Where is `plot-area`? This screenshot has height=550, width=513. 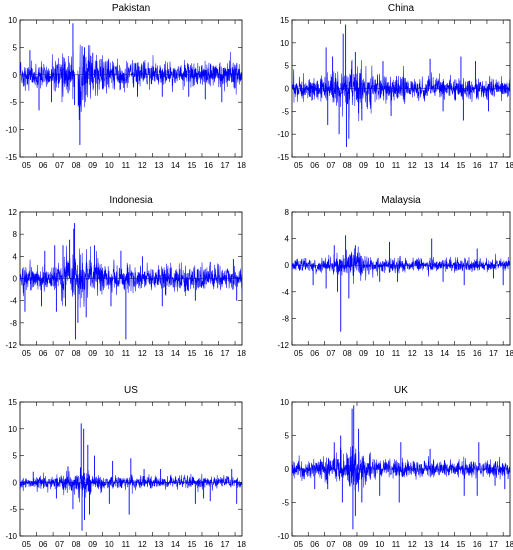
plot-area is located at coordinates (401, 278).